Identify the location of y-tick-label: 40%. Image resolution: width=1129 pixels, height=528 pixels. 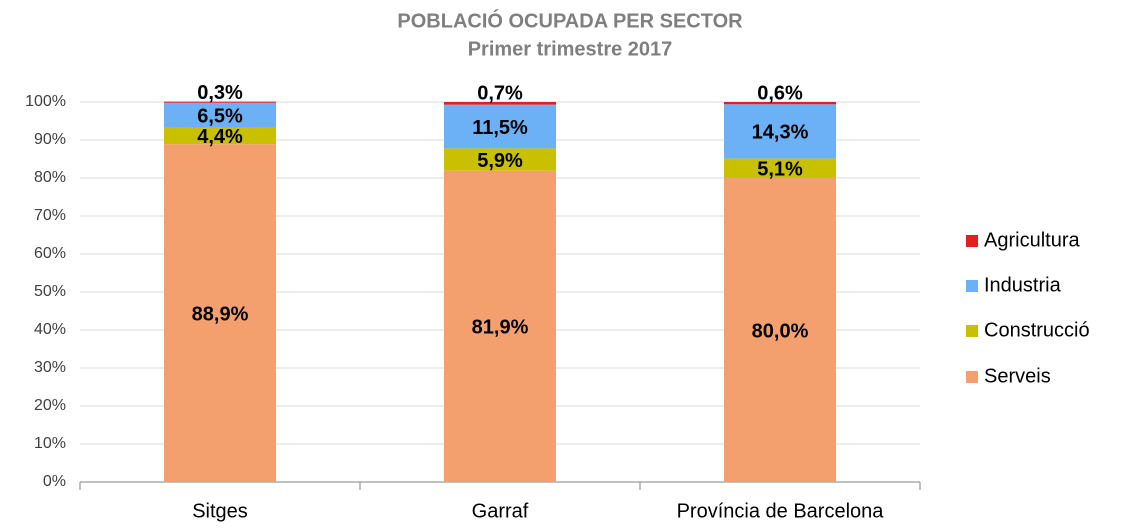
(50, 329).